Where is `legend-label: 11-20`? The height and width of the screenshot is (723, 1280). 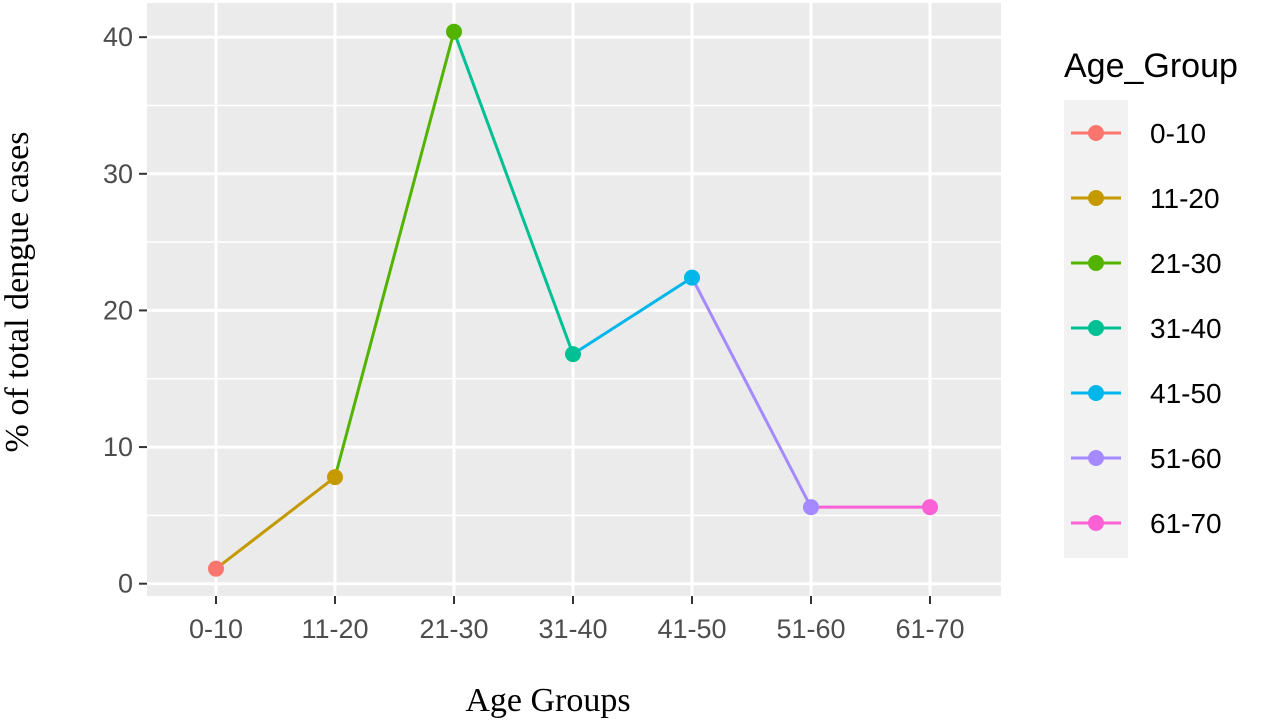 legend-label: 11-20 is located at coordinates (1185, 198).